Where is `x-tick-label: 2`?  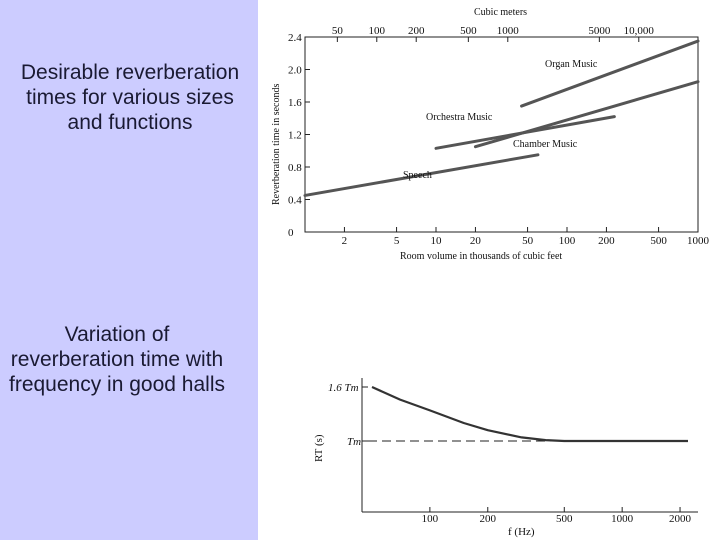
x-tick-label: 2 is located at coordinates (345, 241).